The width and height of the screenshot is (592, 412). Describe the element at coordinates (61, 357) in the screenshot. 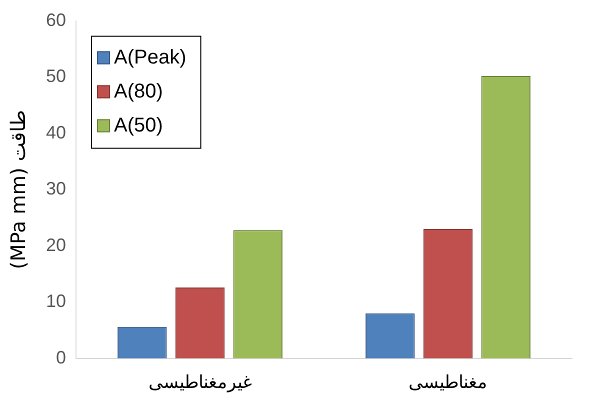

I see `y-tick-label: 0` at that location.